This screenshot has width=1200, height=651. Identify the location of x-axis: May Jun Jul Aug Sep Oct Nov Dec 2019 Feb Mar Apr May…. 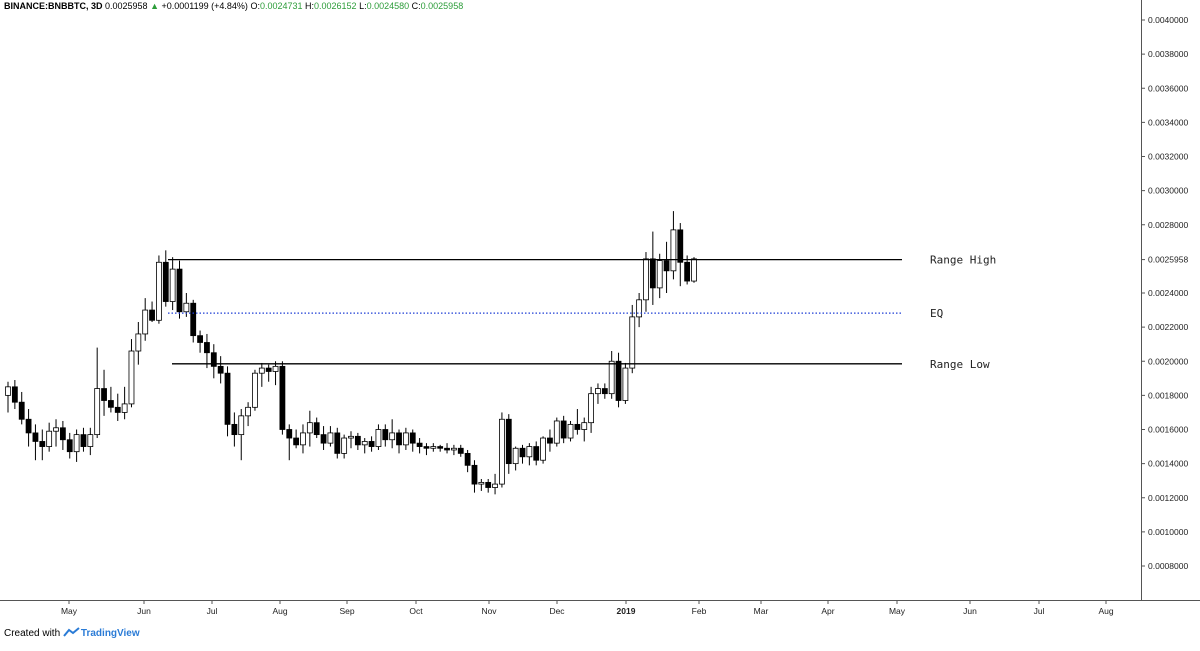
(587, 608).